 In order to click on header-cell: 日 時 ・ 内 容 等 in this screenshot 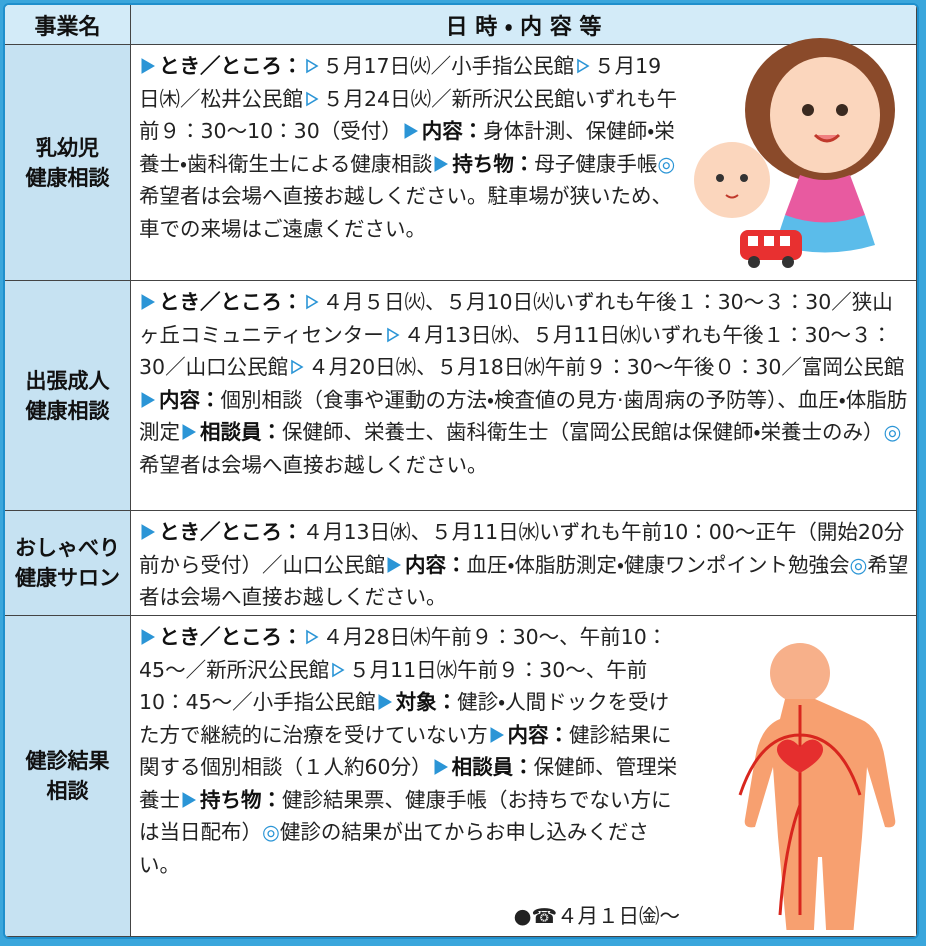, I will do `click(524, 25)`.